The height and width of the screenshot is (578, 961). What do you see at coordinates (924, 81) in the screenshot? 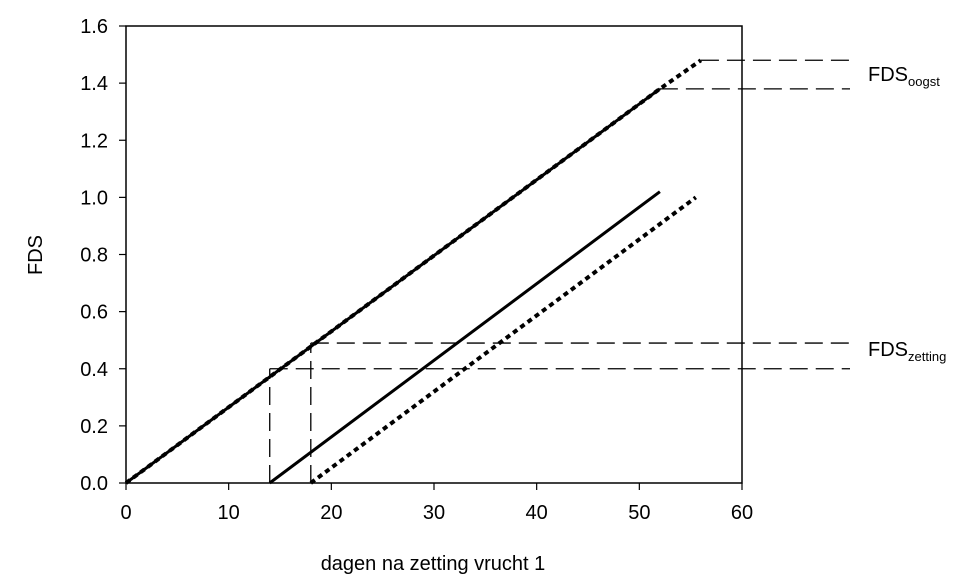
I see `annotation-oogst-sub: oogst` at bounding box center [924, 81].